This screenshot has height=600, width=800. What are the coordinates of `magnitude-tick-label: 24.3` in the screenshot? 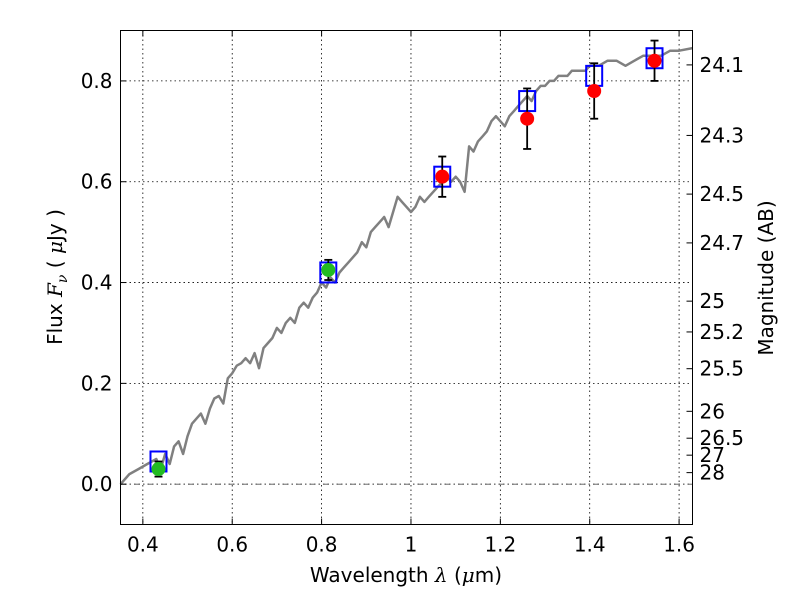 It's located at (722, 135).